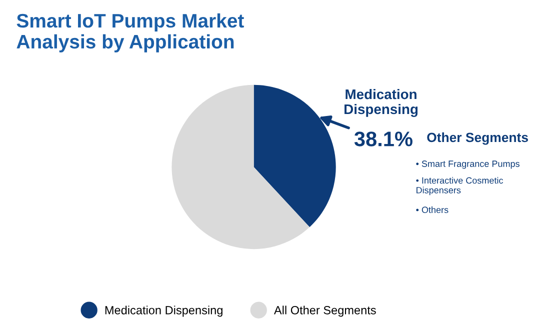  What do you see at coordinates (468, 164) in the screenshot?
I see `text: • Smart Fragrance Pumps` at bounding box center [468, 164].